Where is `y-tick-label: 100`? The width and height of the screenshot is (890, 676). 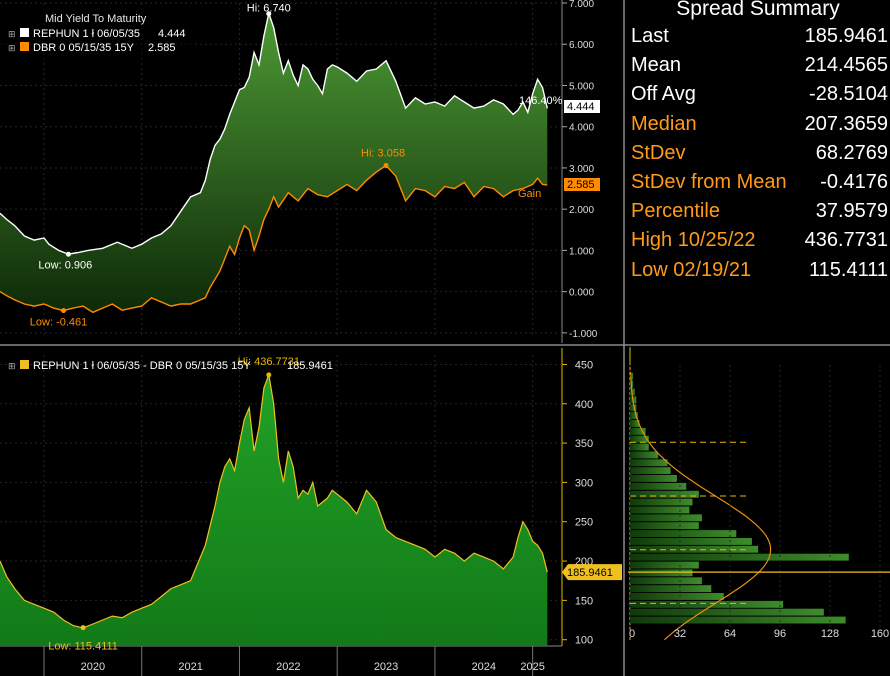
y-tick-label: 100 is located at coordinates (584, 641).